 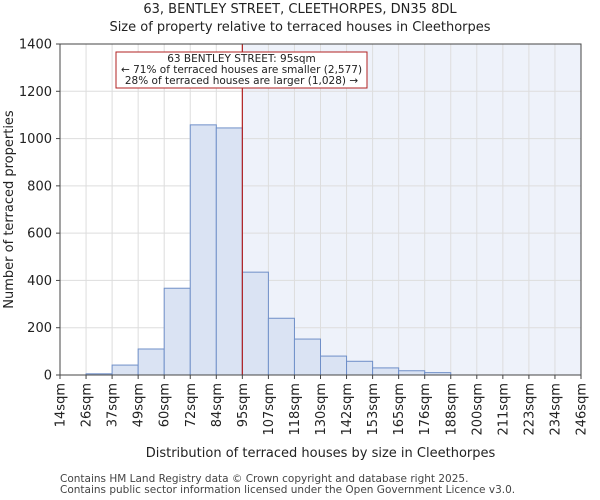 What do you see at coordinates (139, 405) in the screenshot?
I see `x-tick-label: 49sqm` at bounding box center [139, 405].